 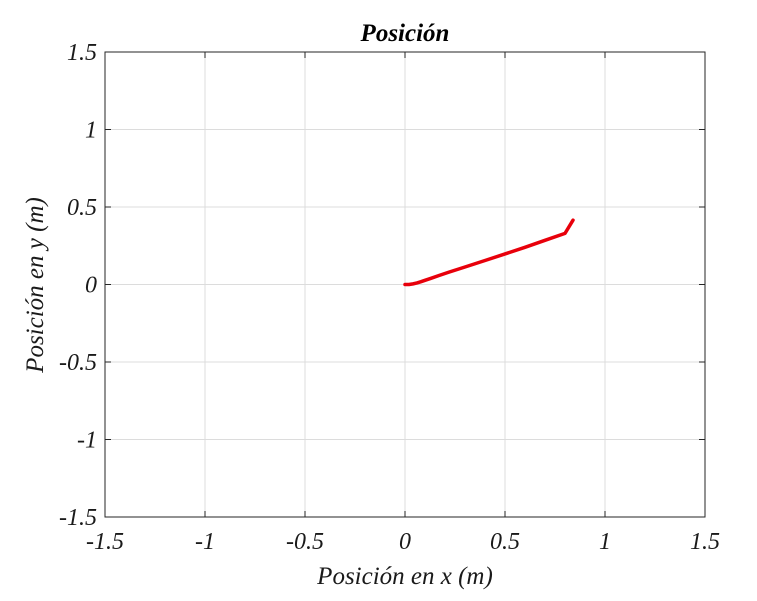 I want to click on y-axis-label: Posición en y (m), so click(x=35, y=285).